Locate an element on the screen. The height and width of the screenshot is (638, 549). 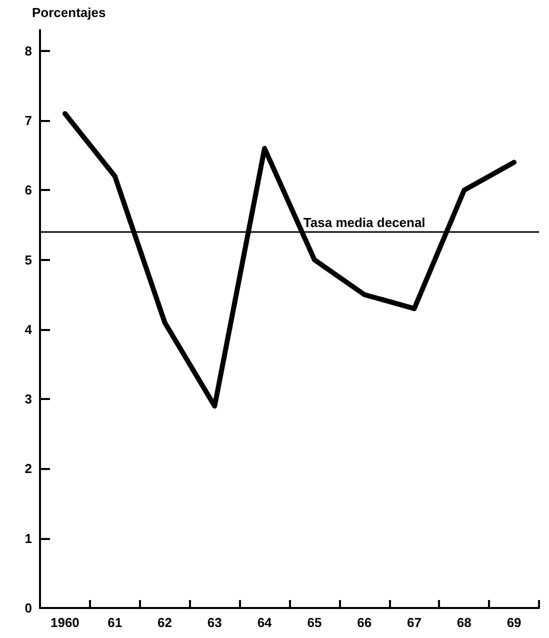
x-tick-label: 68 is located at coordinates (464, 622).